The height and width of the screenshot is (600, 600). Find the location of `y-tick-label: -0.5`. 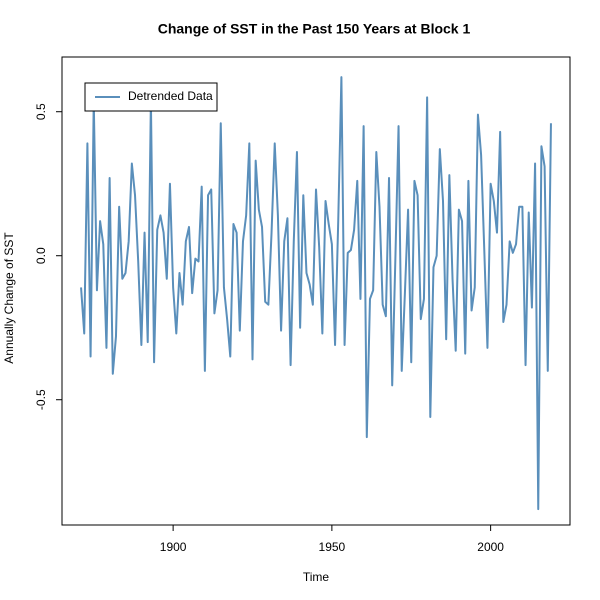

y-tick-label: -0.5 is located at coordinates (41, 399).